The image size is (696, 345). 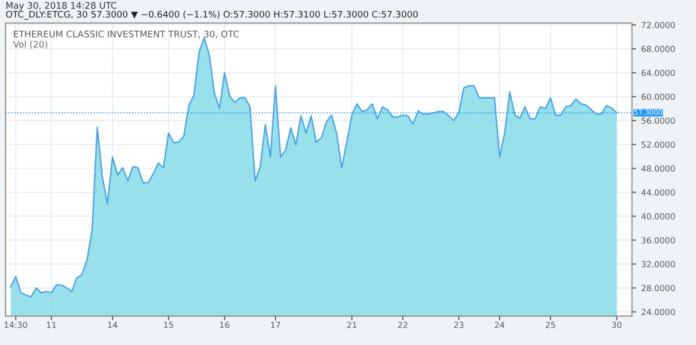 What do you see at coordinates (658, 121) in the screenshot?
I see `y-tick-label: 56.0000` at bounding box center [658, 121].